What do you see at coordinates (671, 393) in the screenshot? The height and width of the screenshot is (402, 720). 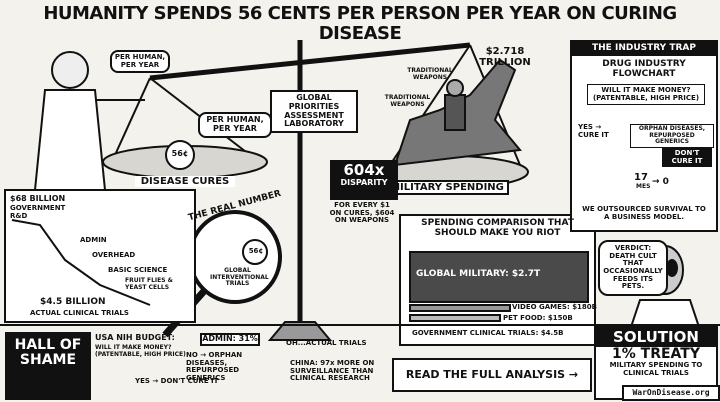 I see `site-link: WarOnDisease.org` at bounding box center [671, 393].